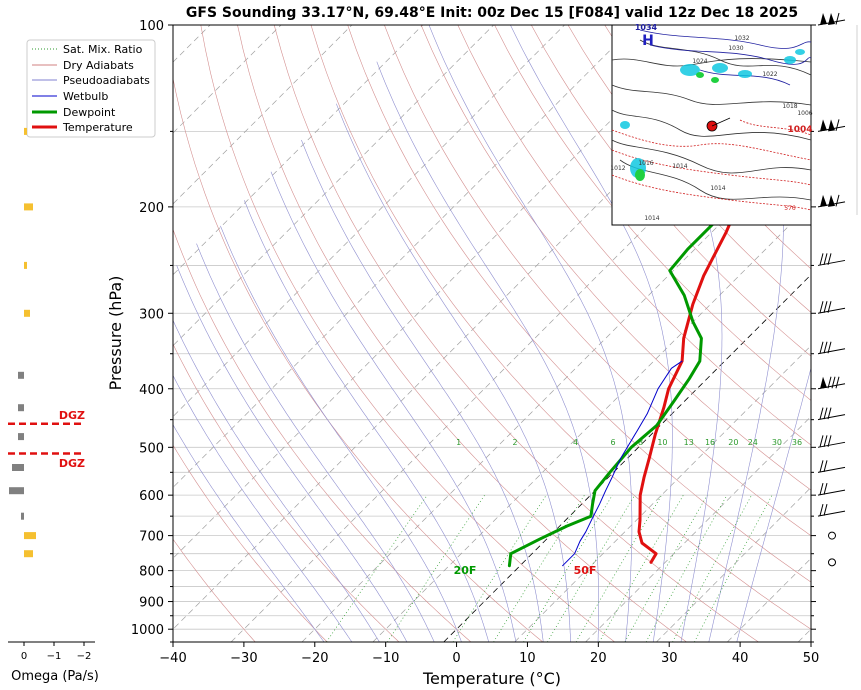 This screenshot has height=690, width=861. I want to click on x-tick-label: 20, so click(598, 658).